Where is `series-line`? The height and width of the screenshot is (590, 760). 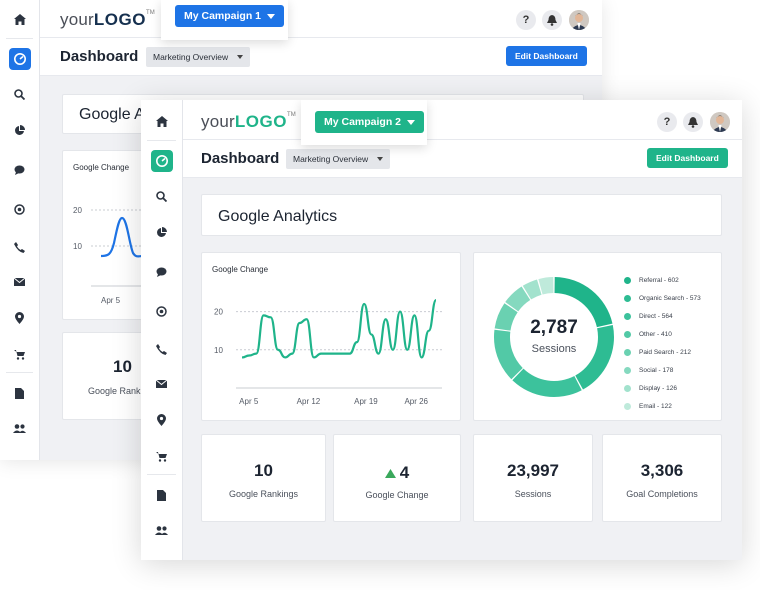
series-line is located at coordinates (339, 329).